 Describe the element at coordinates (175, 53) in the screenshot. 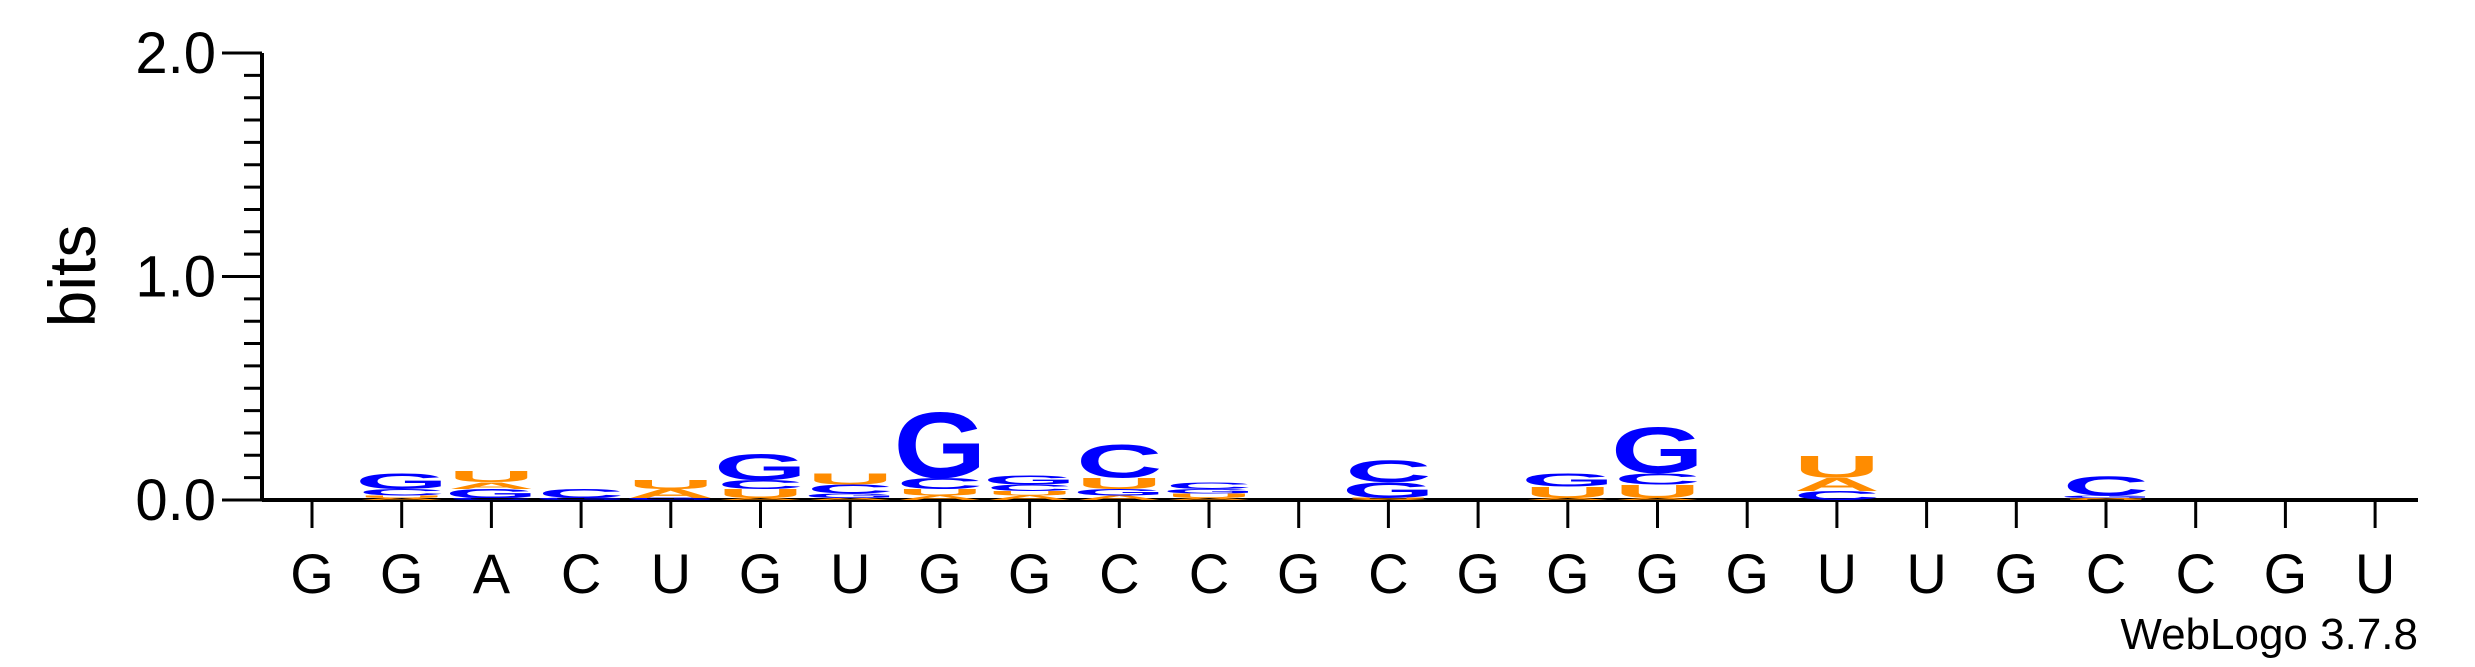

I see `y-tick-label: 2.0` at that location.